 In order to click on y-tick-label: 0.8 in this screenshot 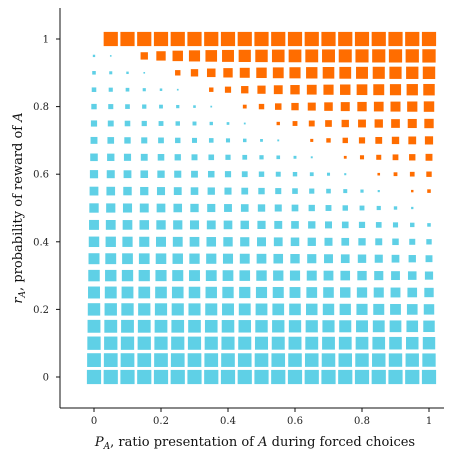, I will do `click(41, 107)`.